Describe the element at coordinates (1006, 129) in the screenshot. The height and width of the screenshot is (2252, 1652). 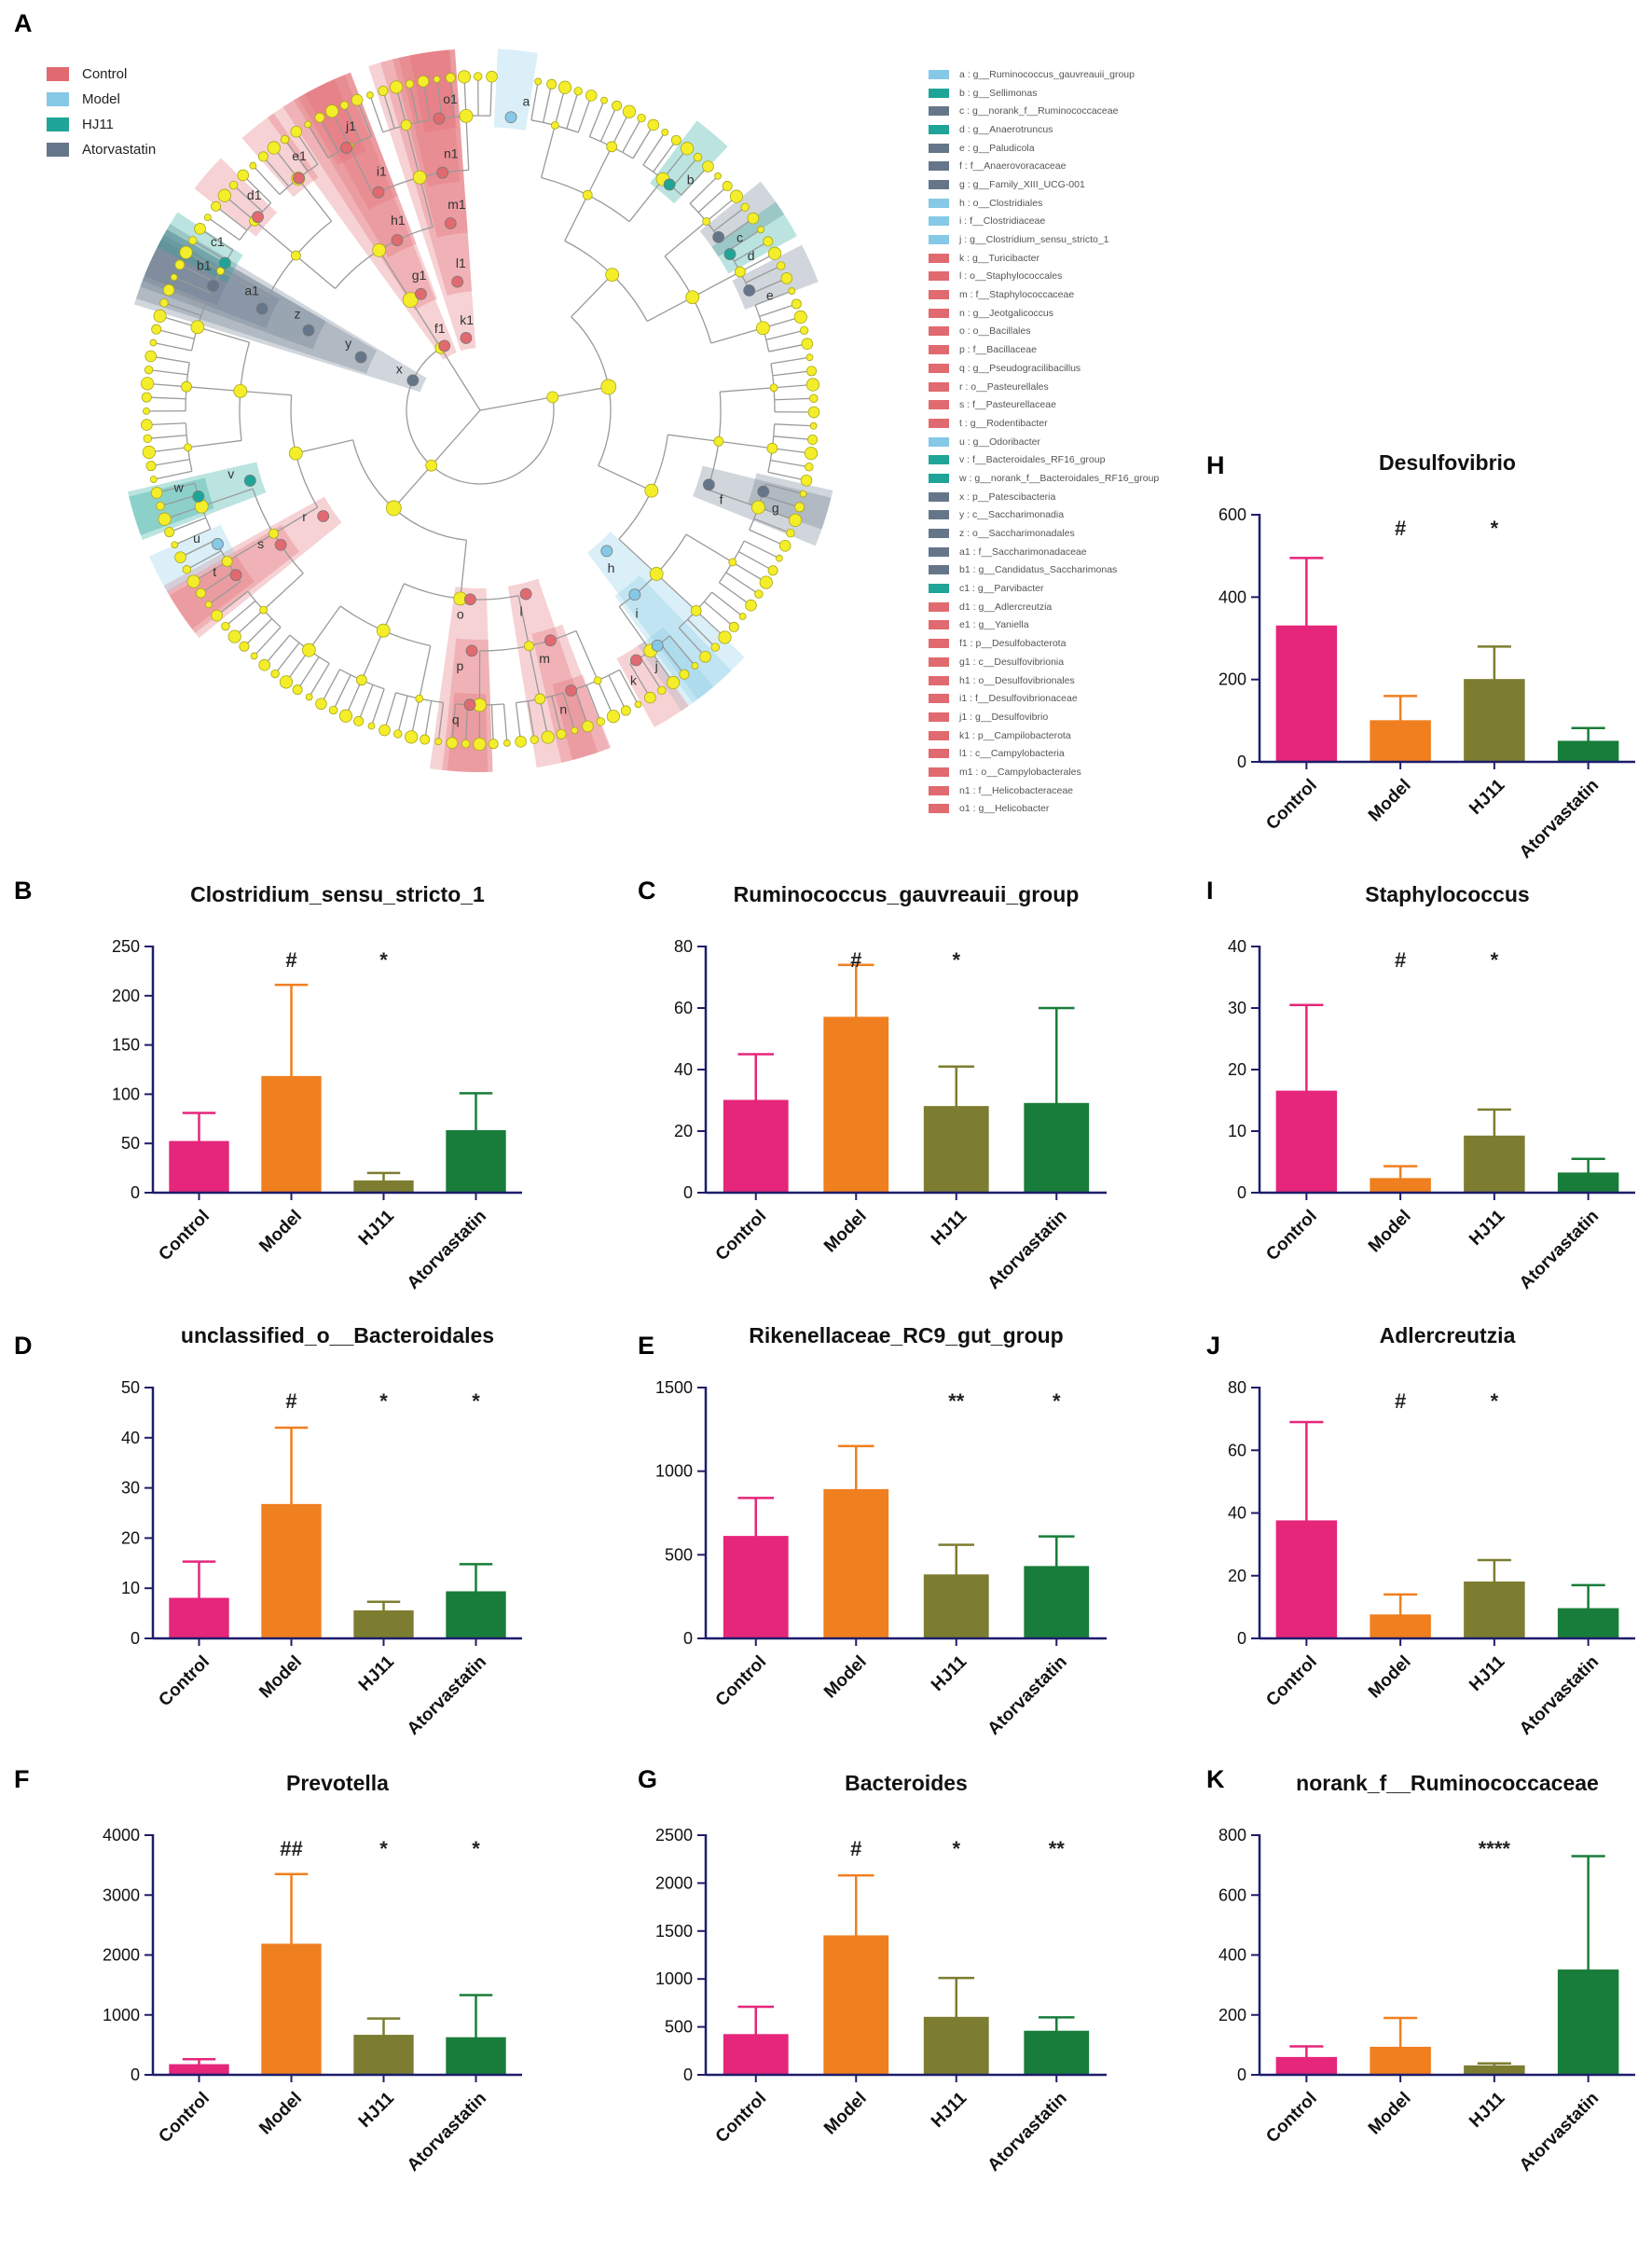
I see `taxon-label: d : g__Anaerotruncus` at that location.